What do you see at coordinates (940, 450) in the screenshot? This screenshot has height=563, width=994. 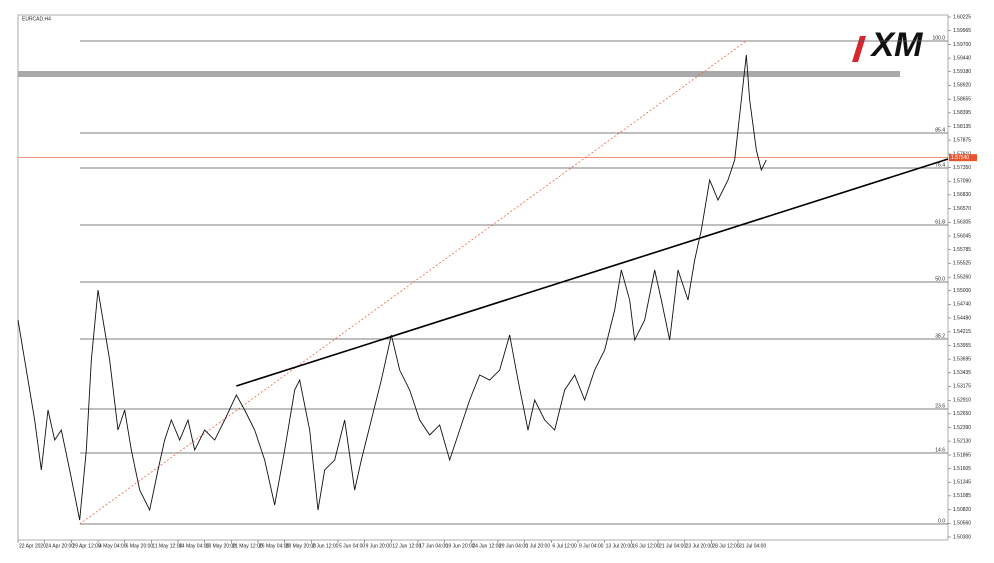 I see `fib-level-label: 14.6` at bounding box center [940, 450].